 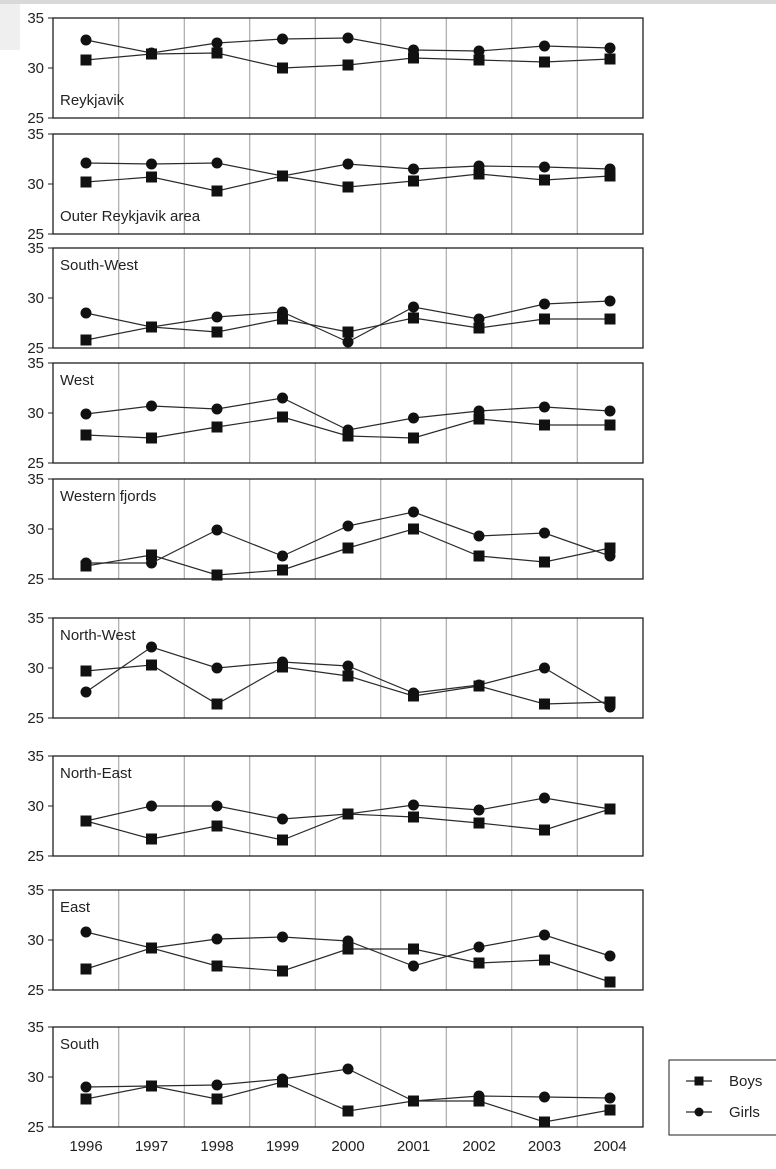 I want to click on panel-title: North-West, so click(x=98, y=635).